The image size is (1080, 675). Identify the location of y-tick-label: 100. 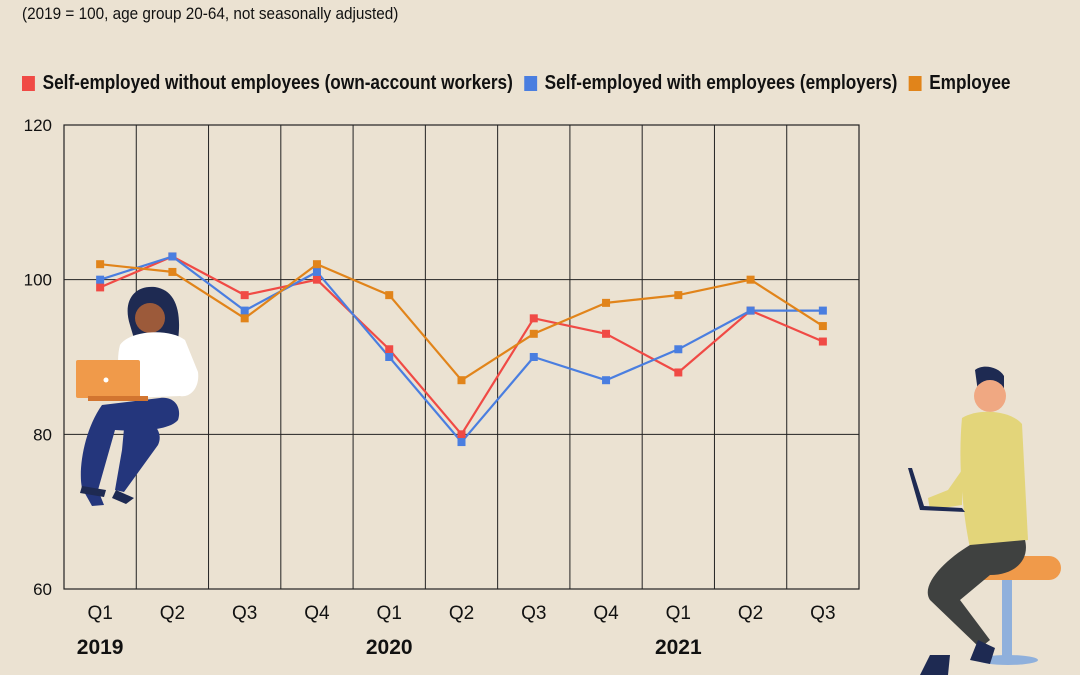
(38, 280).